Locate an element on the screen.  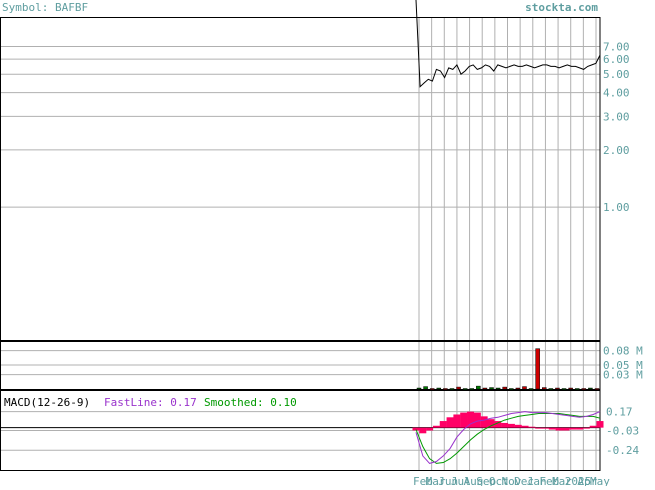
macd-fastline-line is located at coordinates (508, 437).